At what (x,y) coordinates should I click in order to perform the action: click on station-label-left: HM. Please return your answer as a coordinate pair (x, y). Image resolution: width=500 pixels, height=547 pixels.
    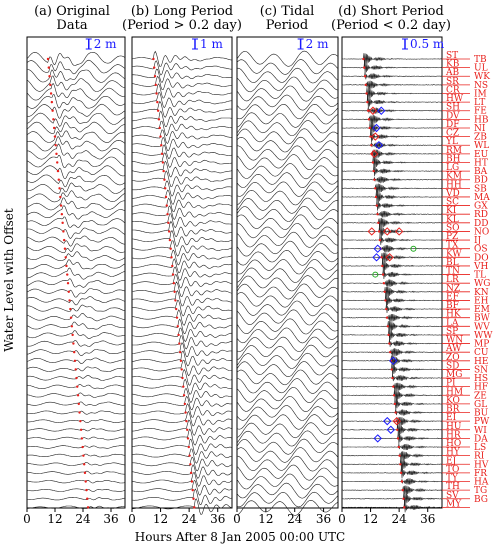
    Looking at the image, I should click on (454, 392).